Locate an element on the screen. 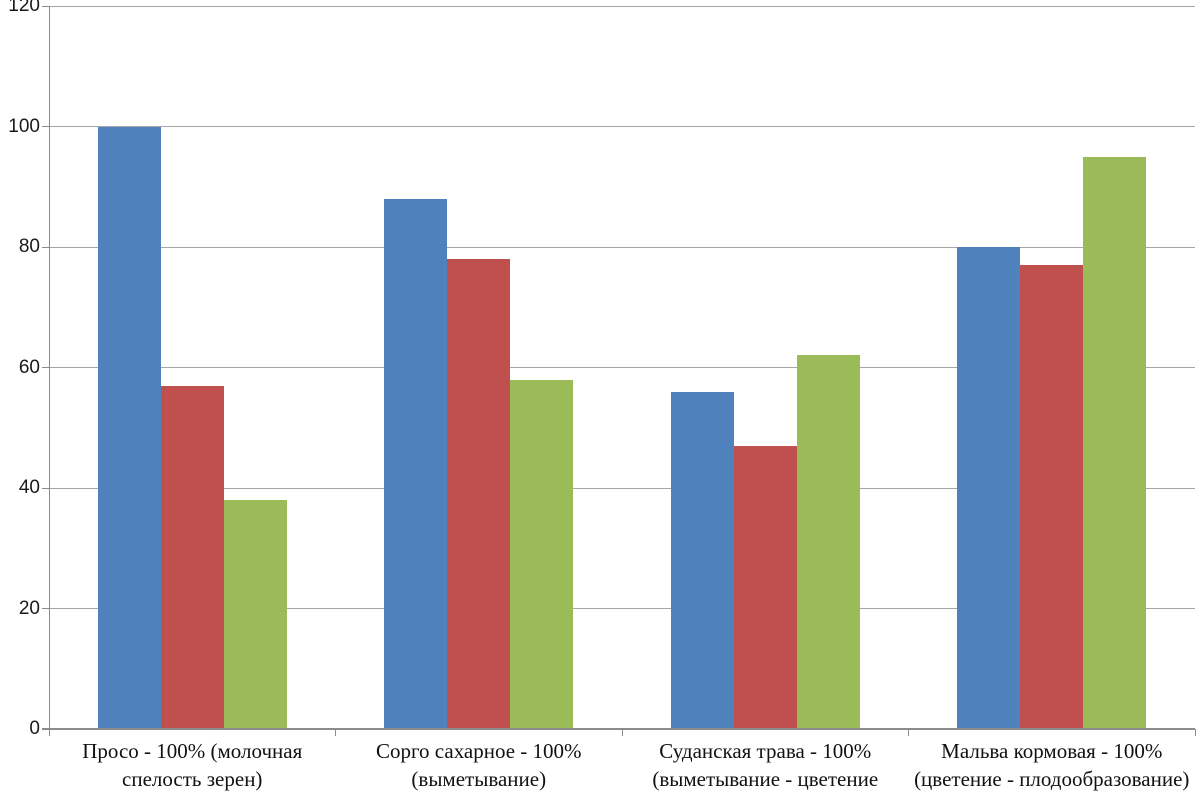 The image size is (1198, 792). y-tick-label: 60 is located at coordinates (29, 367).